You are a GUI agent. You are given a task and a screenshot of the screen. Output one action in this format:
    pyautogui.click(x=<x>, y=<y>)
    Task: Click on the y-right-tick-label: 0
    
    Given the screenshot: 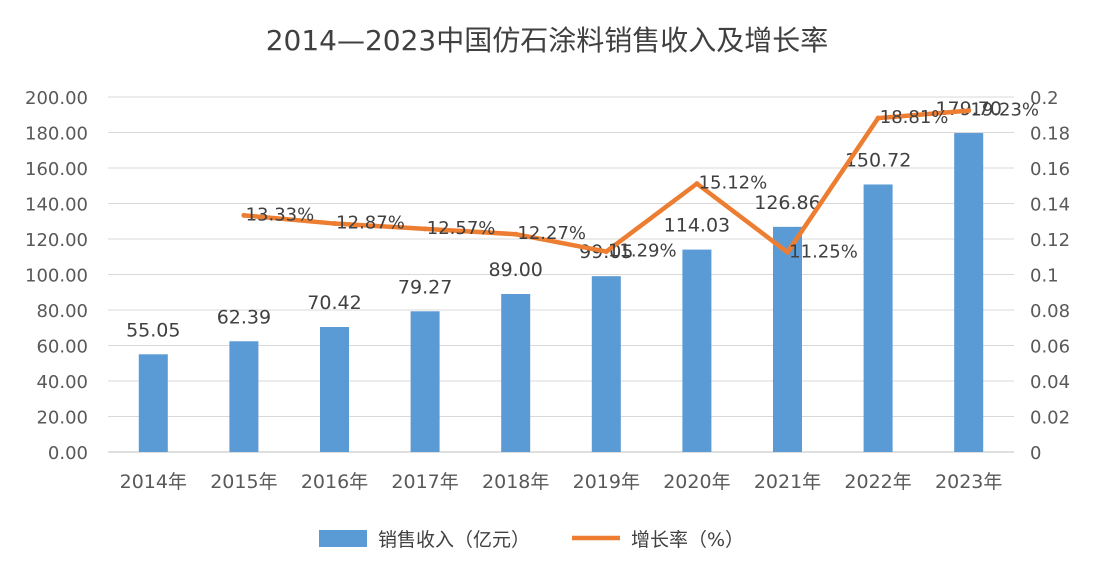 What is the action you would take?
    pyautogui.click(x=1035, y=453)
    